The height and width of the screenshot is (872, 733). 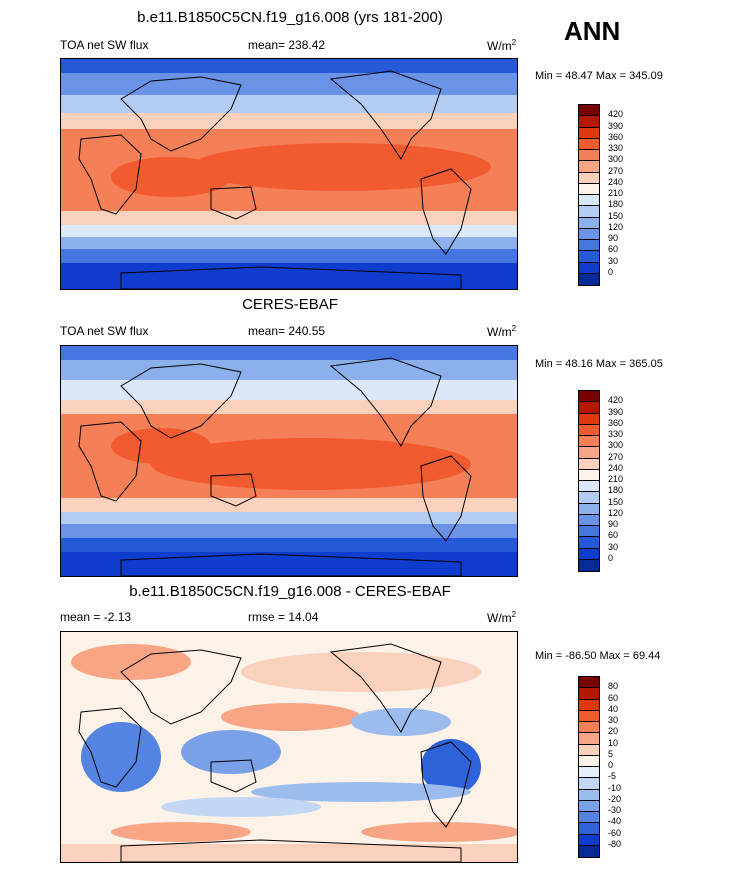 I want to click on panel-1-colorbar, so click(x=589, y=195).